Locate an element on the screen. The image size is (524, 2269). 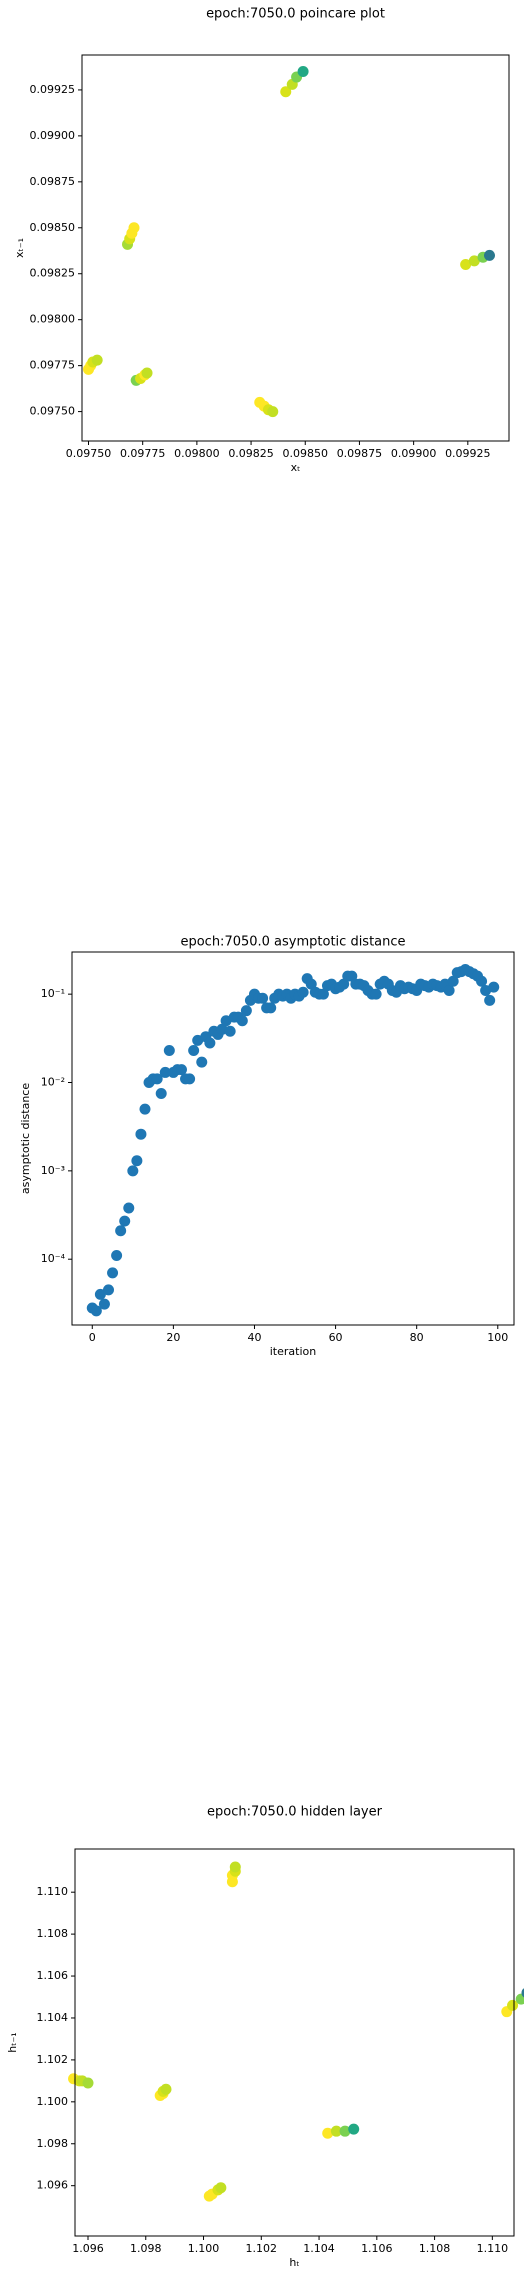
x-tick-label: 0.09850 is located at coordinates (306, 453).